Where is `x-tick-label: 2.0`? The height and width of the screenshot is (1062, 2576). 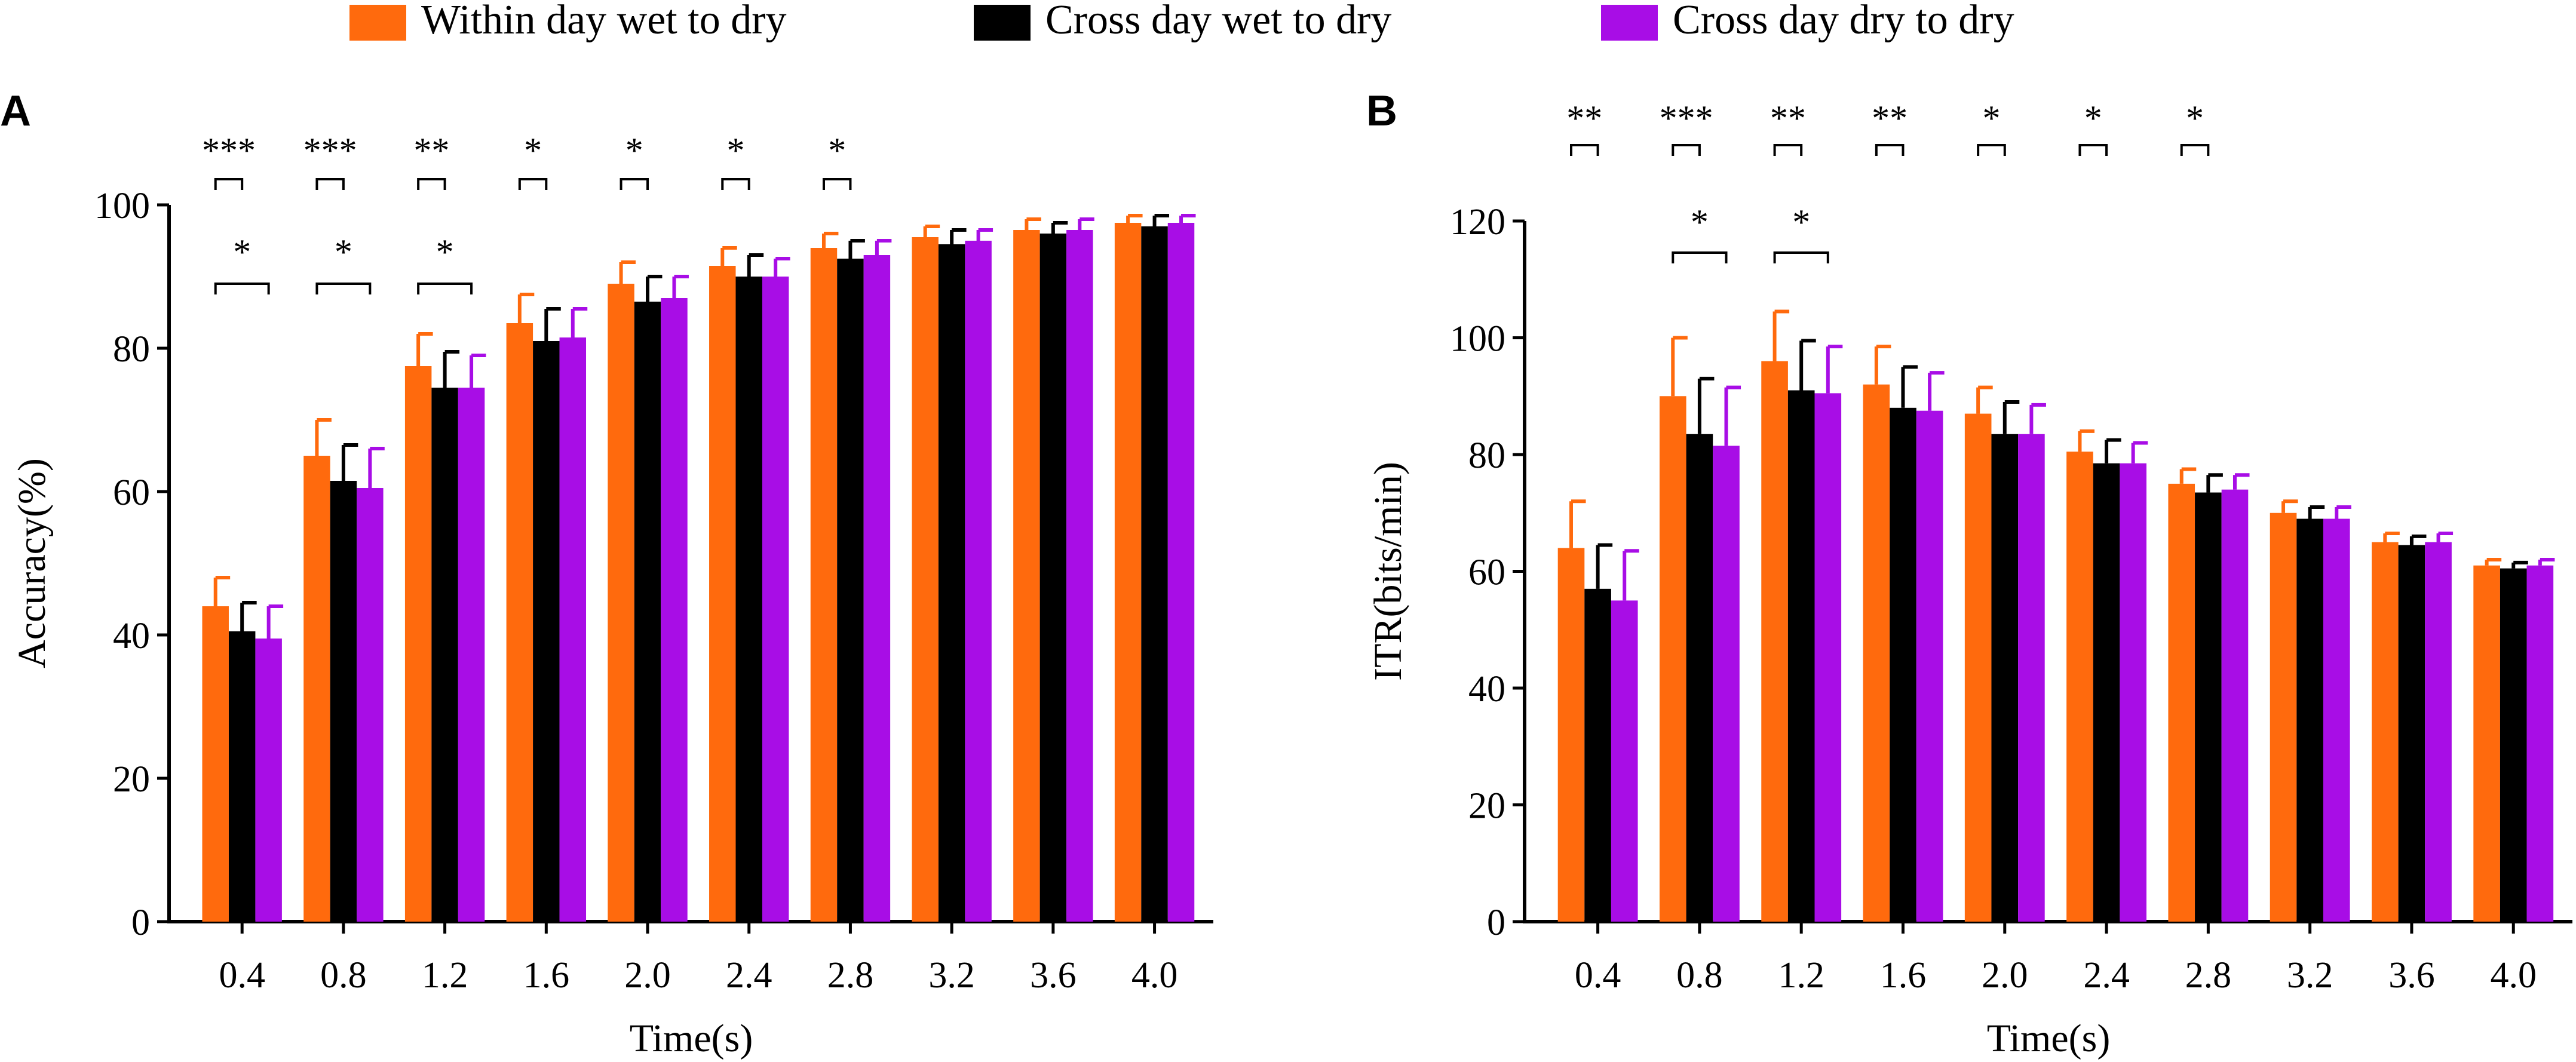 x-tick-label: 2.0 is located at coordinates (2005, 975).